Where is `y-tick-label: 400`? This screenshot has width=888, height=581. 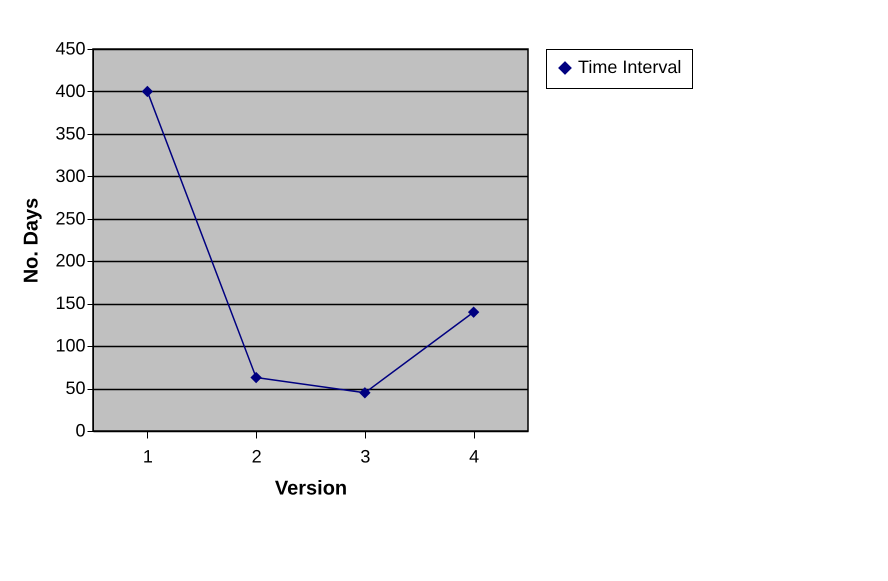
y-tick-label: 400 is located at coordinates (70, 90).